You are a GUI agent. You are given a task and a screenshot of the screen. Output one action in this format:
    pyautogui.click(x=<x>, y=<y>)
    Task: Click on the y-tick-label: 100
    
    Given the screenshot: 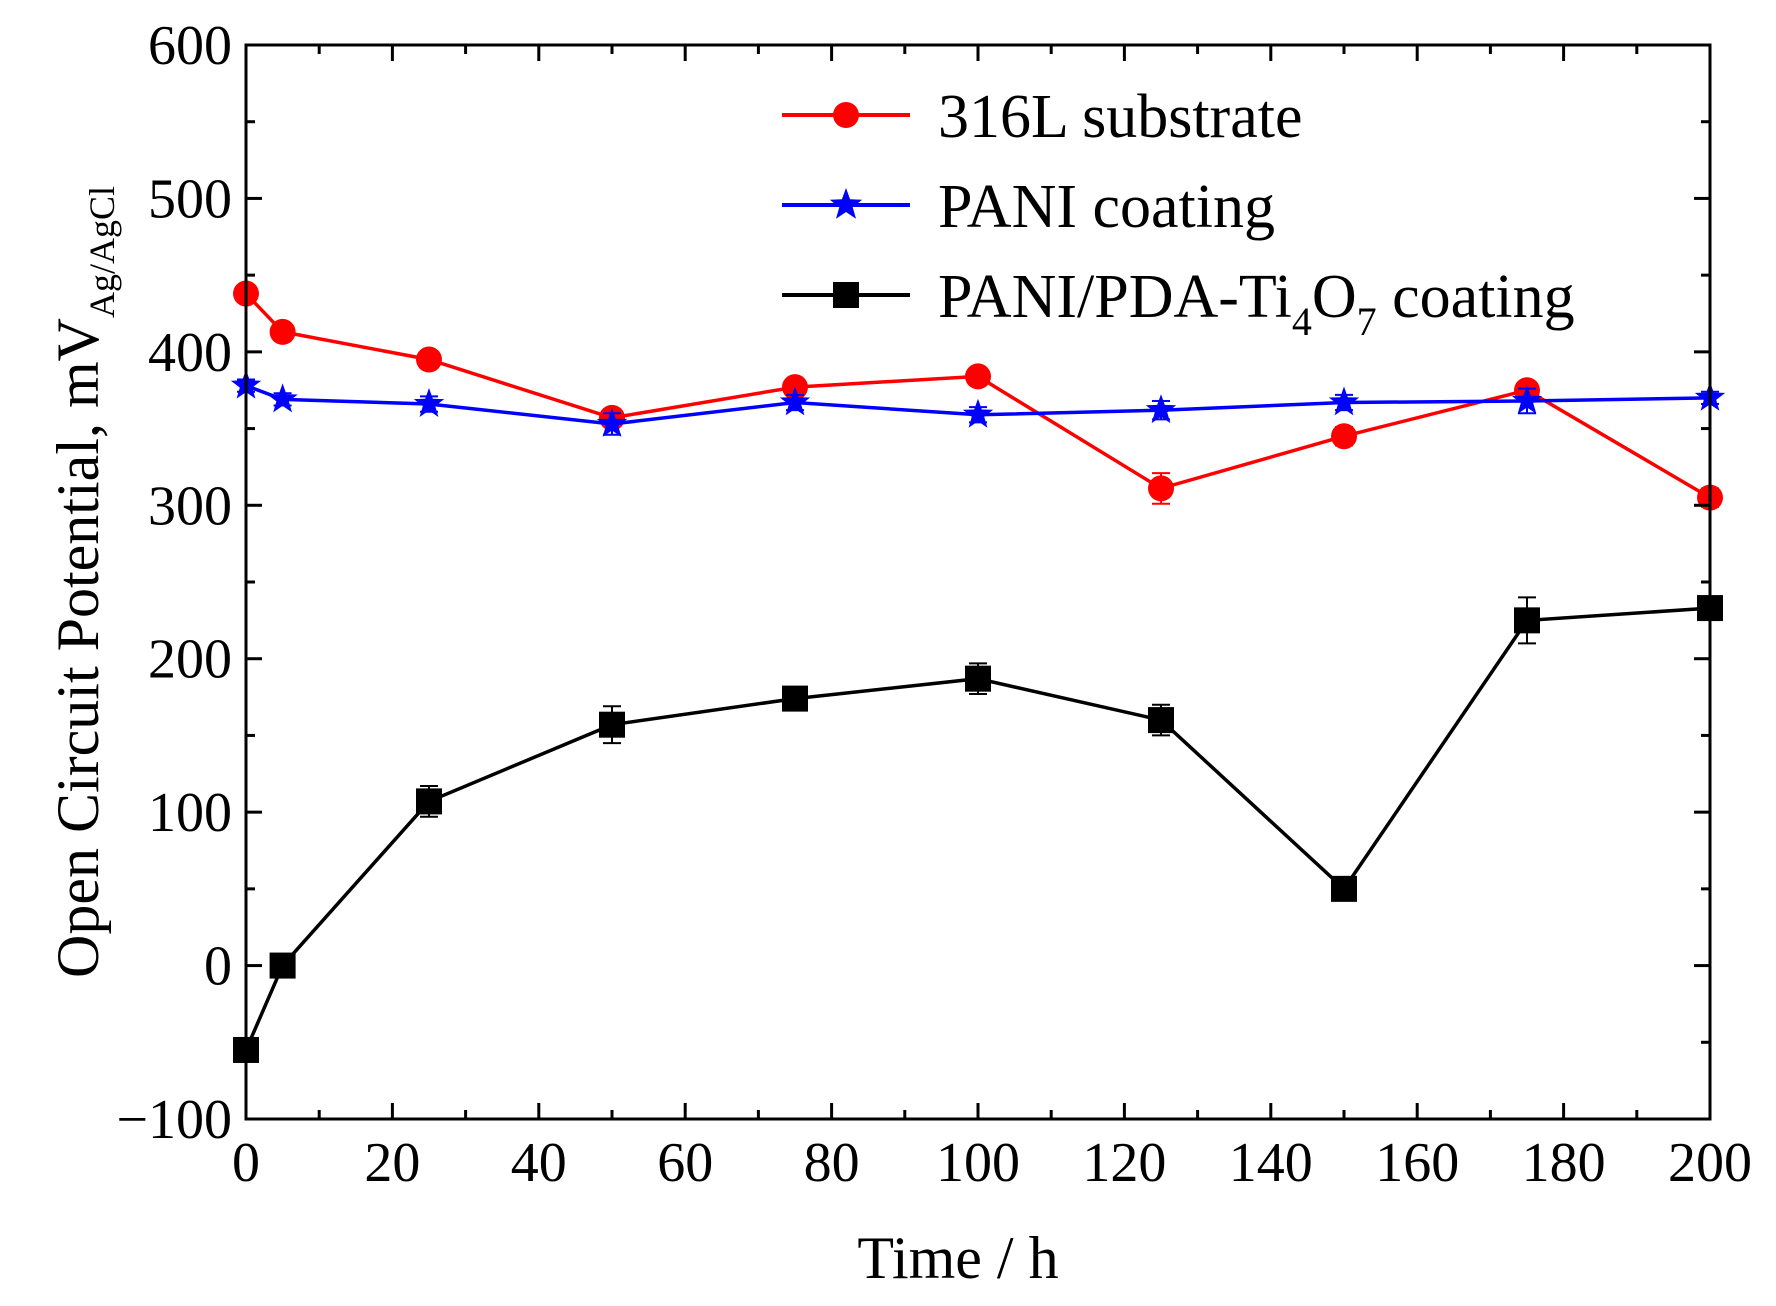 What is the action you would take?
    pyautogui.click(x=190, y=813)
    